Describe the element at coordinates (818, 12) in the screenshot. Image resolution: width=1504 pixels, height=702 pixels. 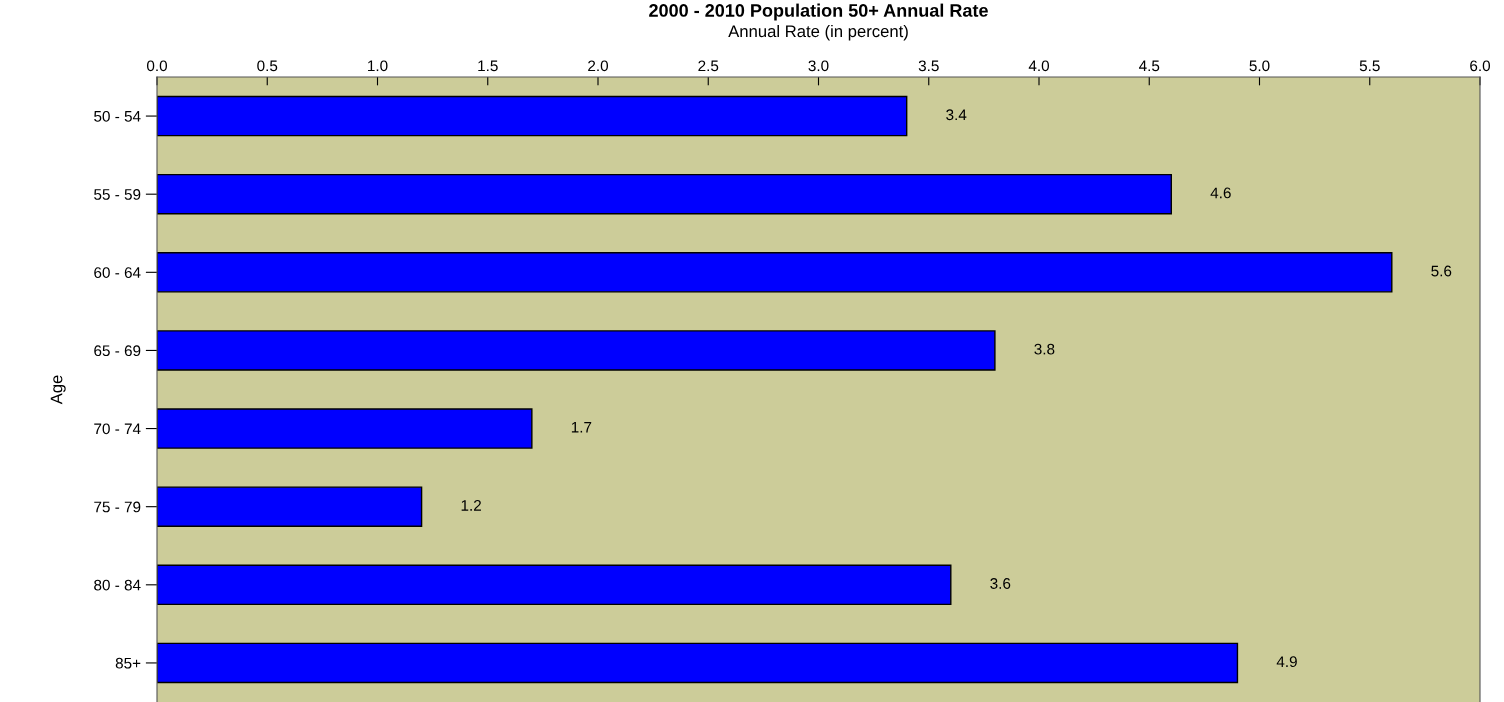
I see `chart-title: 2000 - 2010 Population 50+ Annual Rate` at that location.